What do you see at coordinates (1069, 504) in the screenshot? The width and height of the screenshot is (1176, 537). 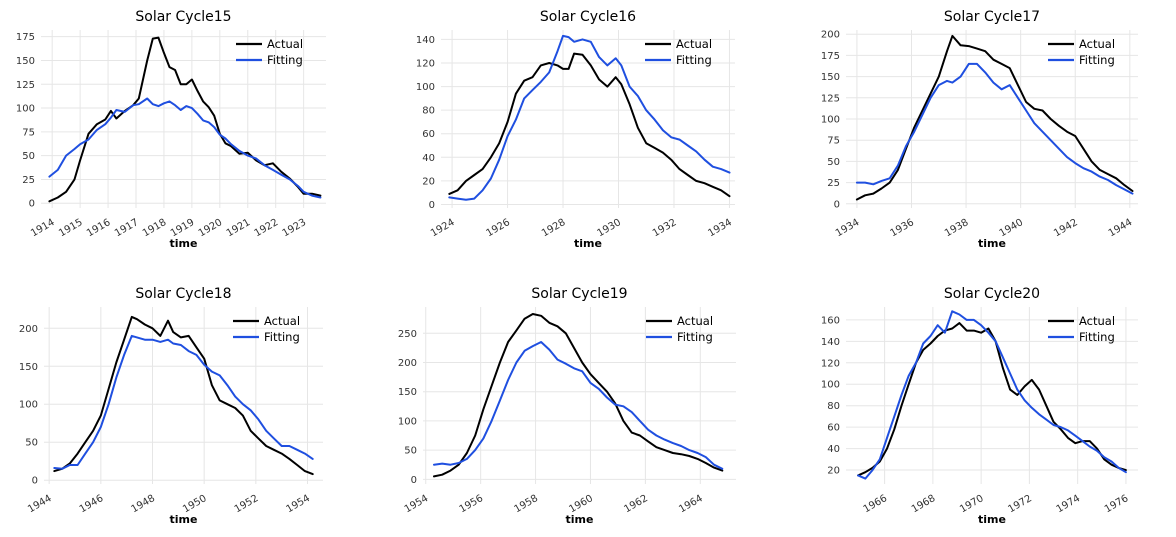 I see `x-tick-label: 1974` at bounding box center [1069, 504].